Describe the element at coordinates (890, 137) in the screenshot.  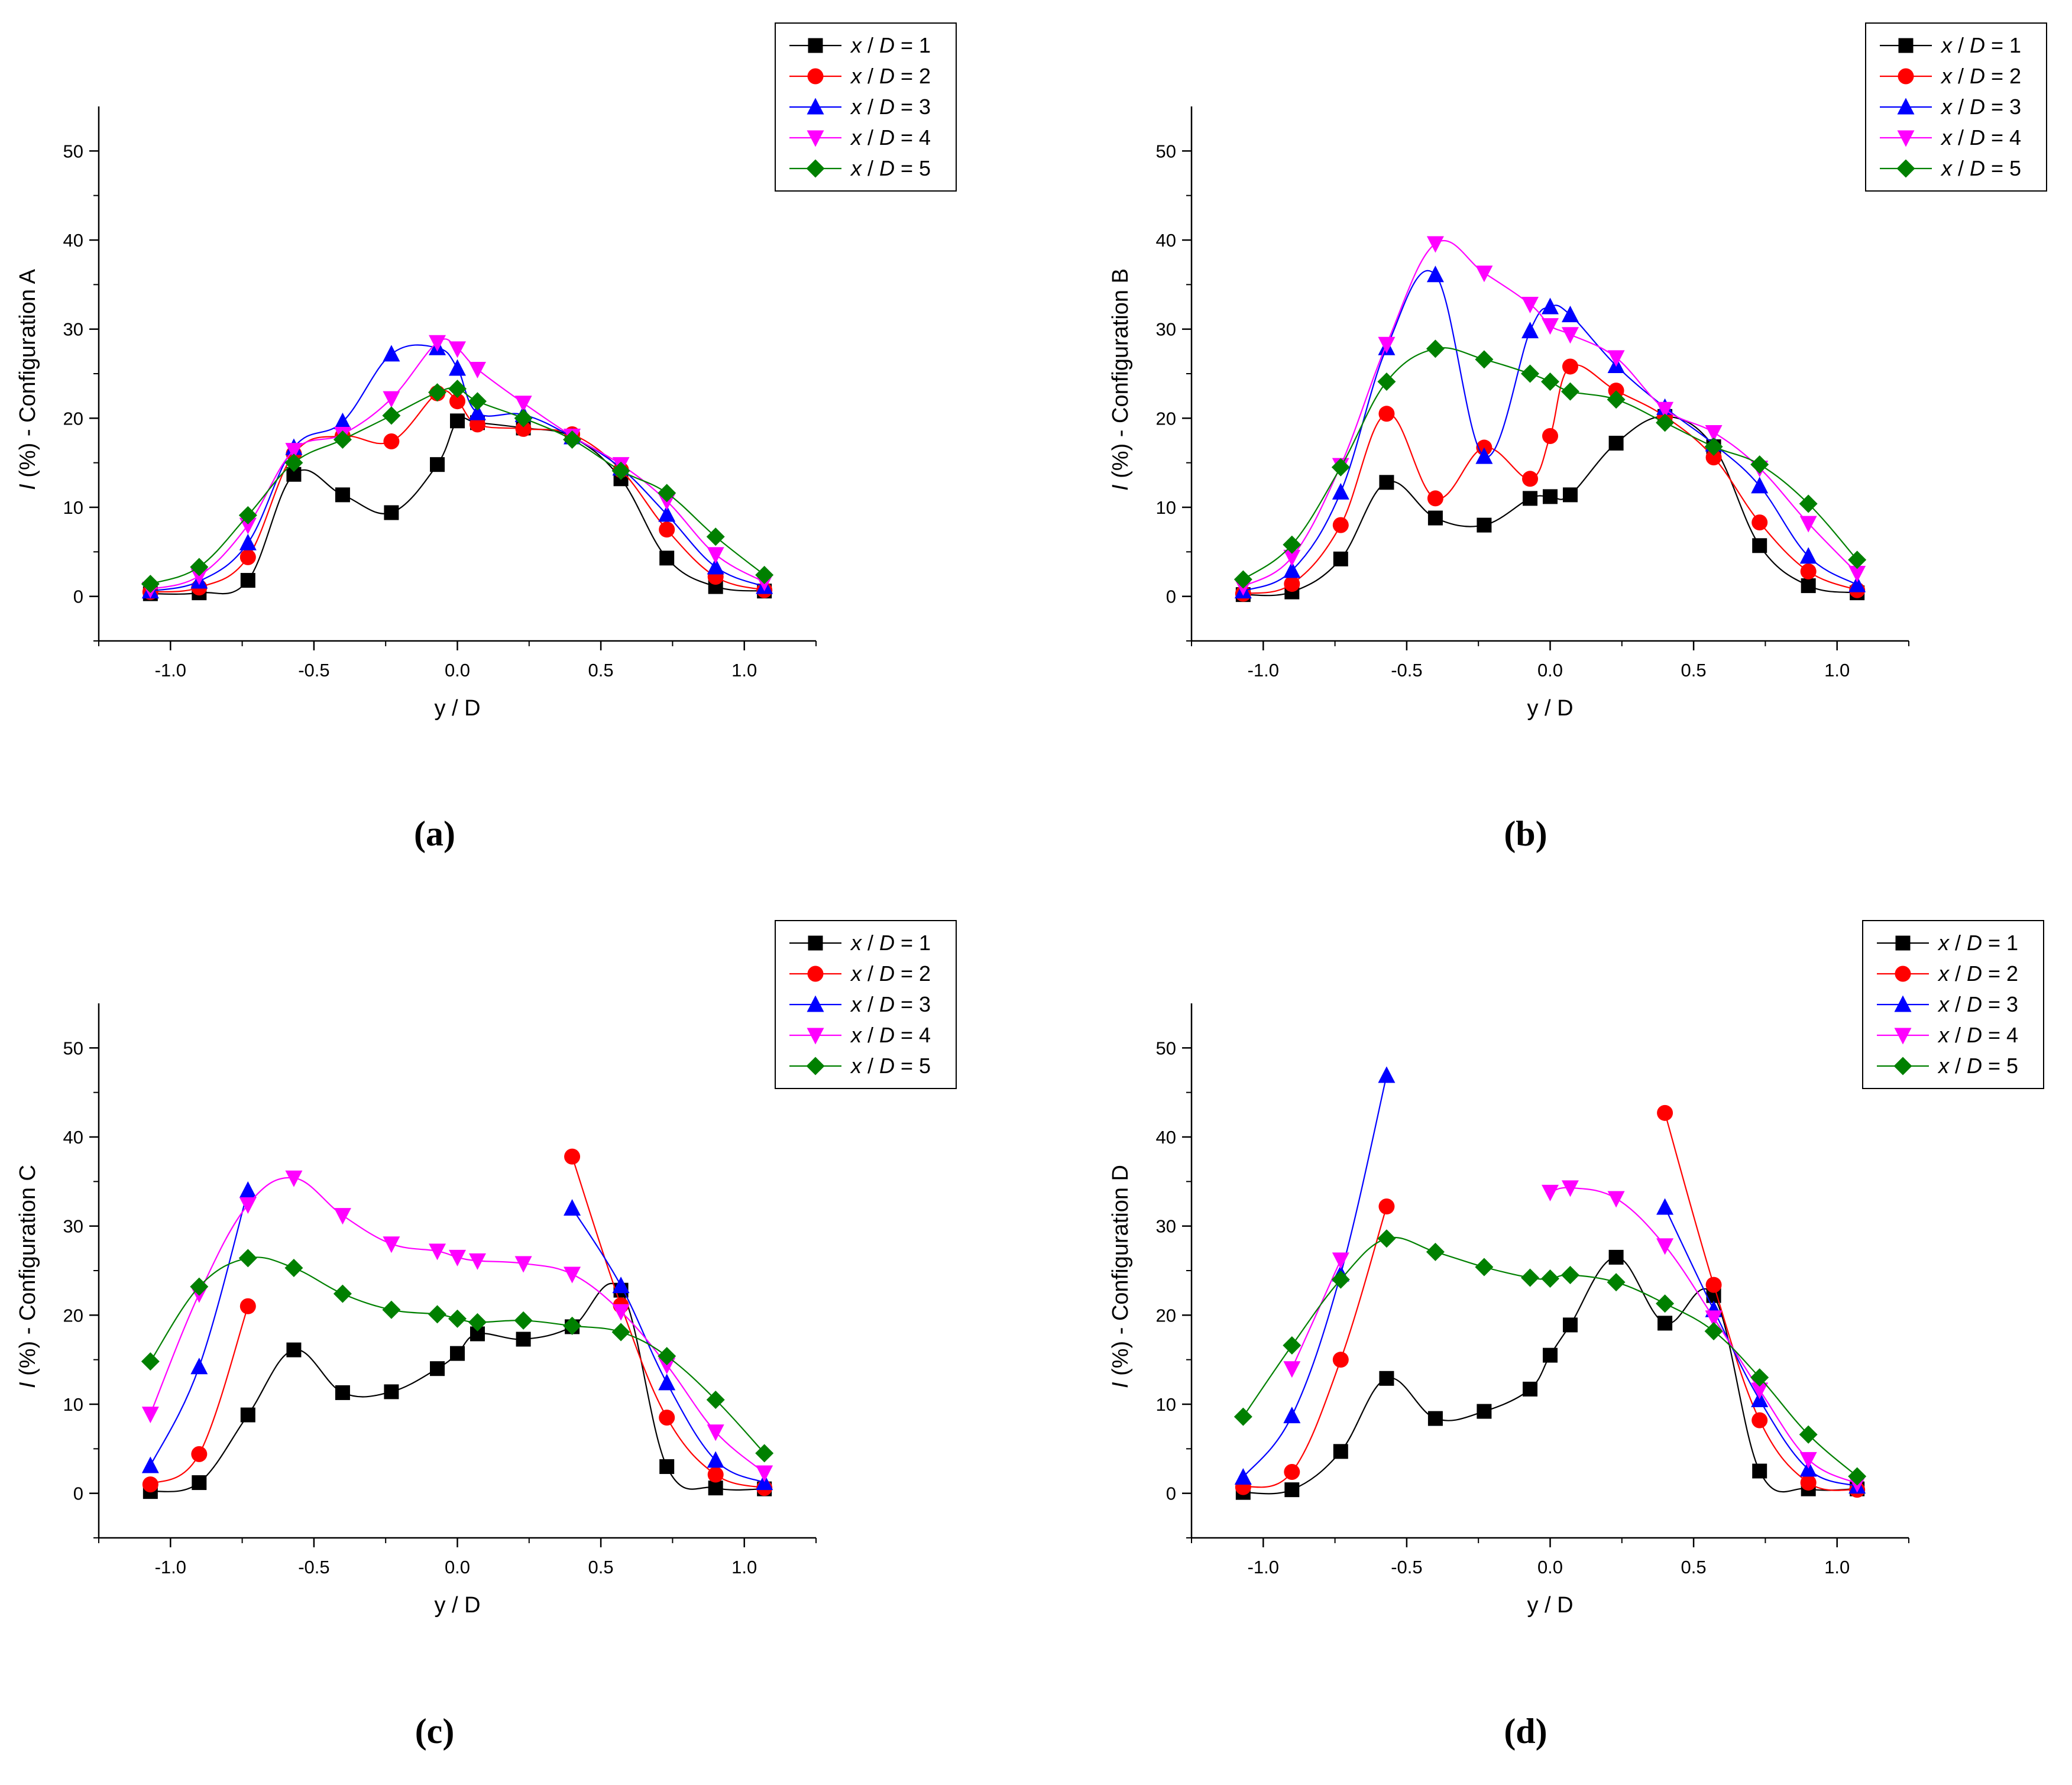
I see `legend-label: x / D = 4` at that location.